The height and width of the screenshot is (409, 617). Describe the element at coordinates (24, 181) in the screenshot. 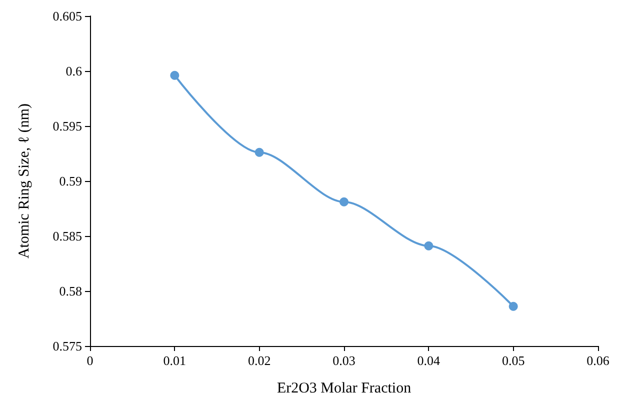

I see `y-axis-title: Atomic Ring Size, ℓ (nm)` at that location.